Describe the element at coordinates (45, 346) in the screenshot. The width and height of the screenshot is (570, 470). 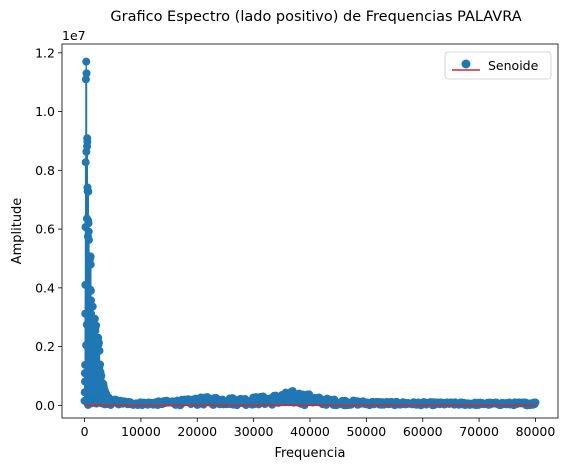
I see `y-tick-label: 0.2` at that location.